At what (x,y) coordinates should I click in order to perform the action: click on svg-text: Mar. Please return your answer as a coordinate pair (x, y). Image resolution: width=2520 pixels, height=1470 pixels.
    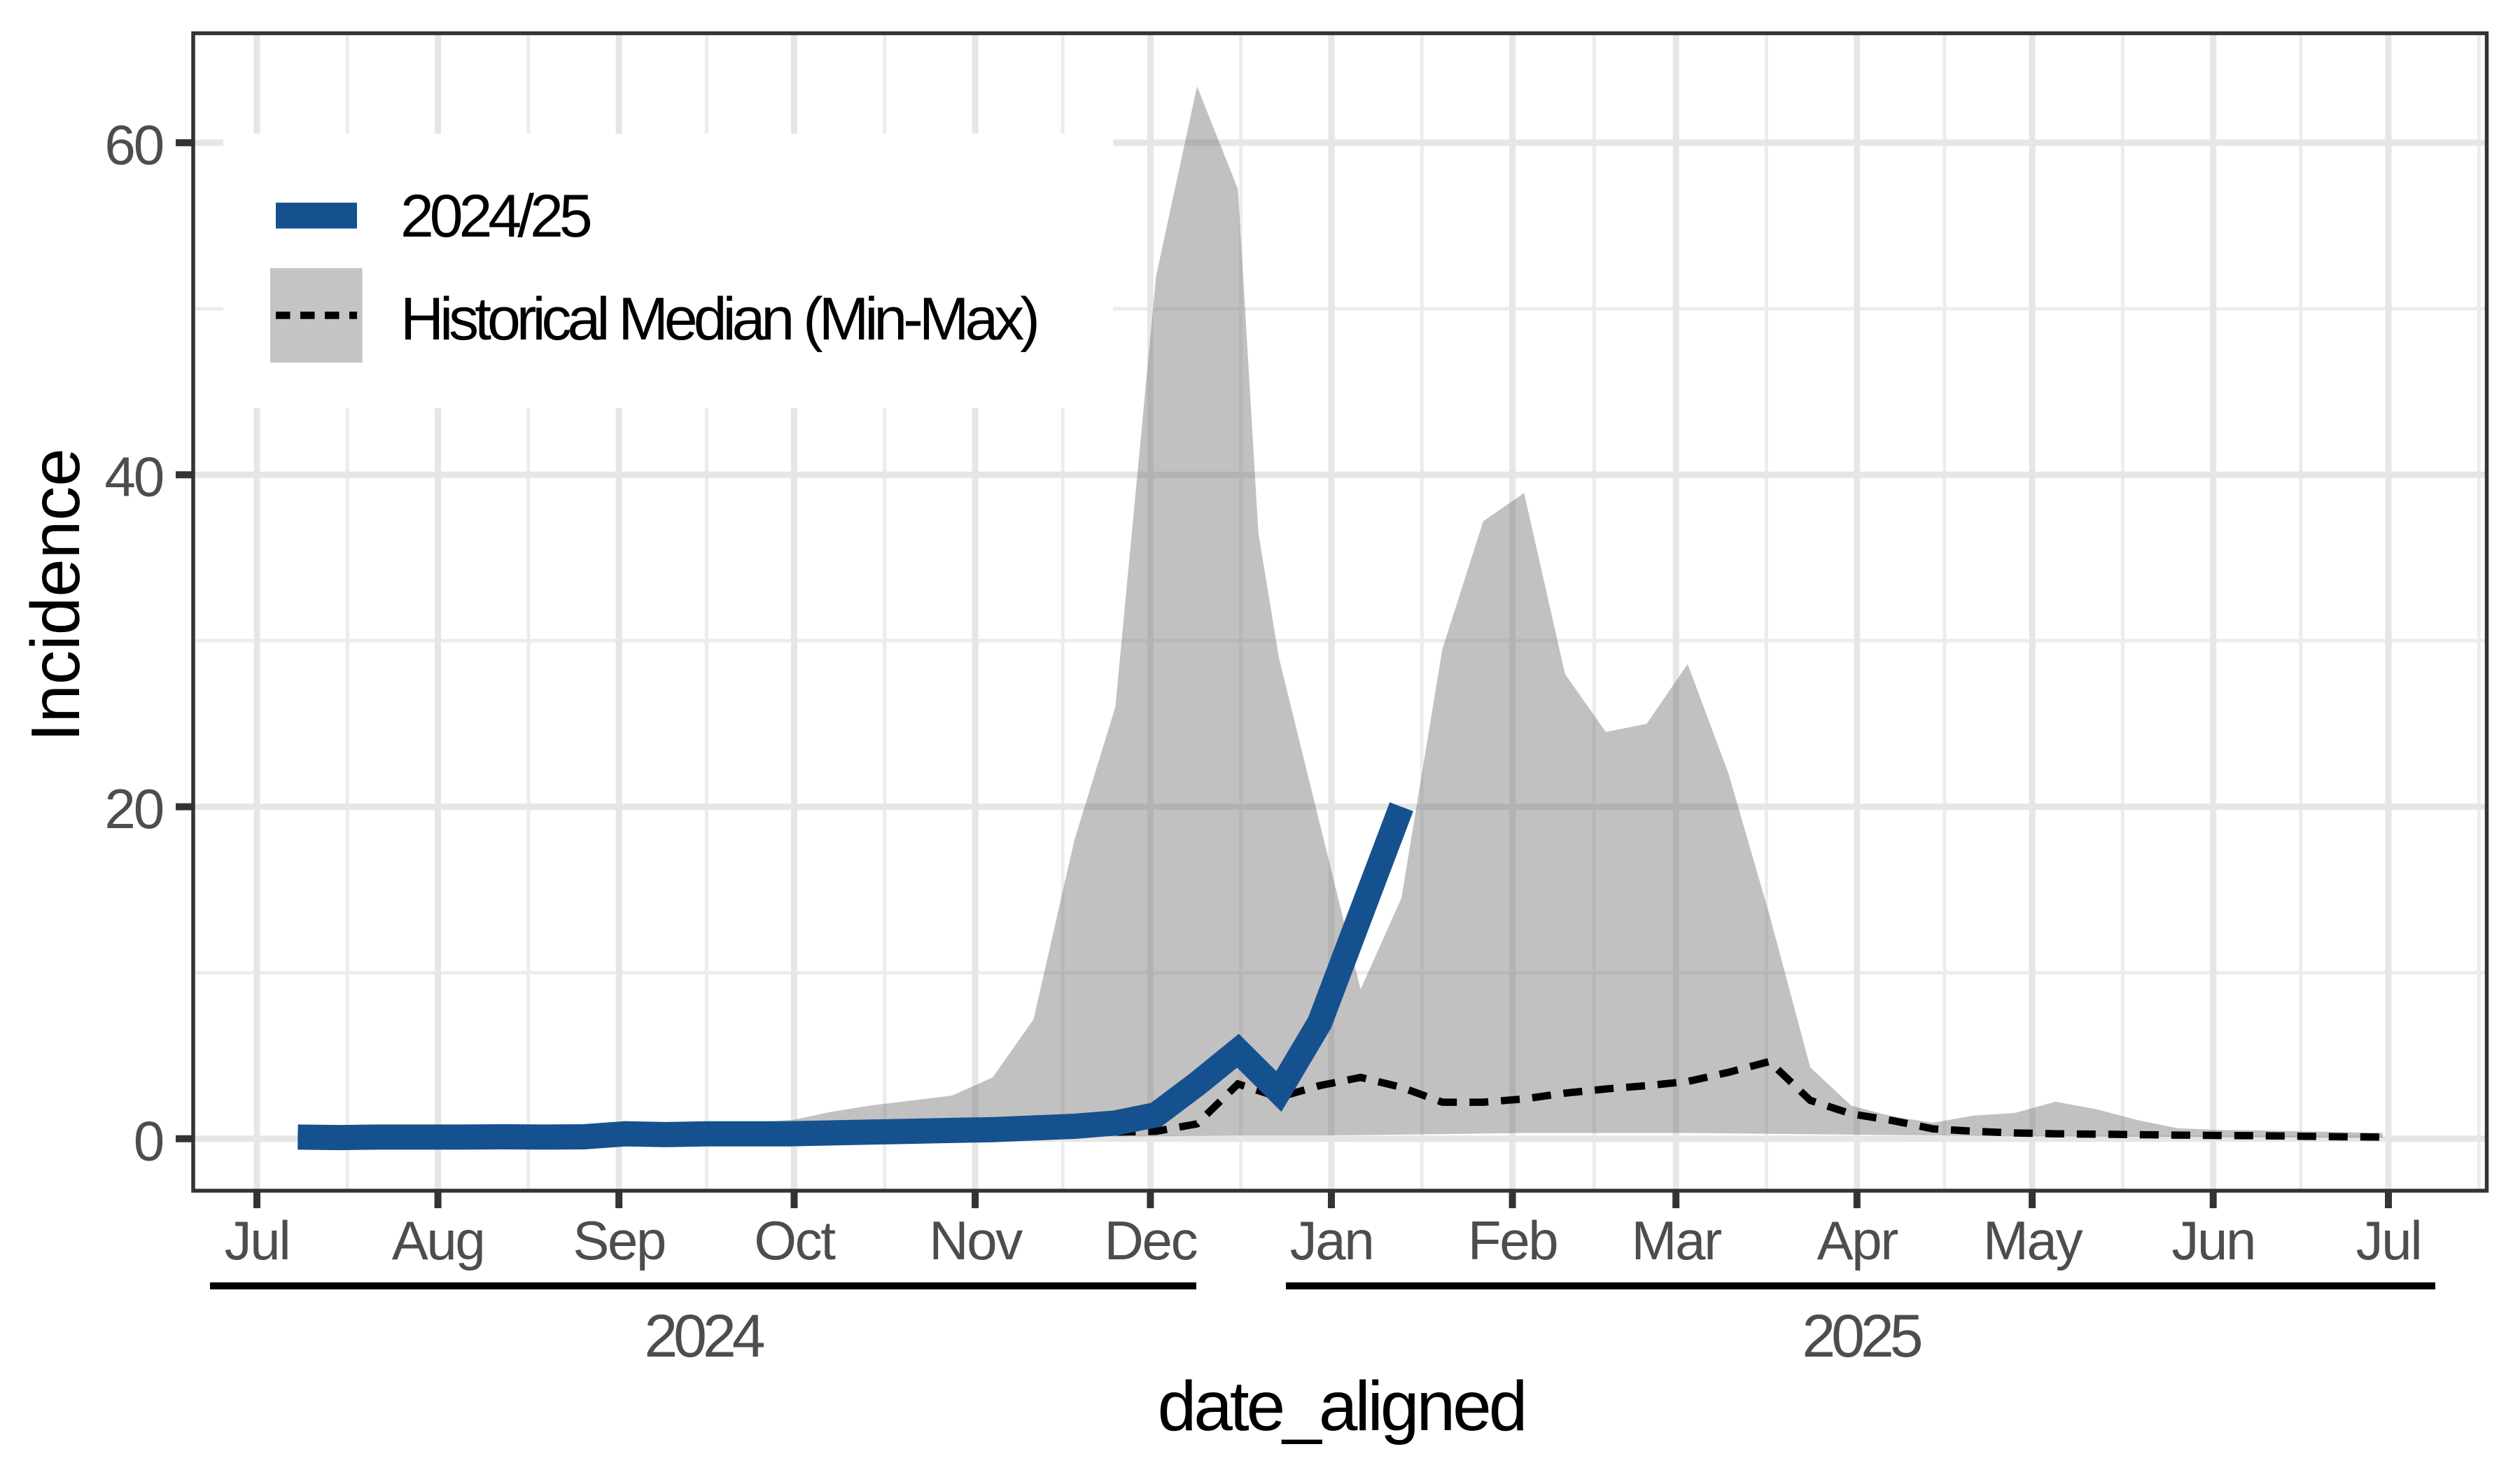
    Looking at the image, I should click on (1677, 1240).